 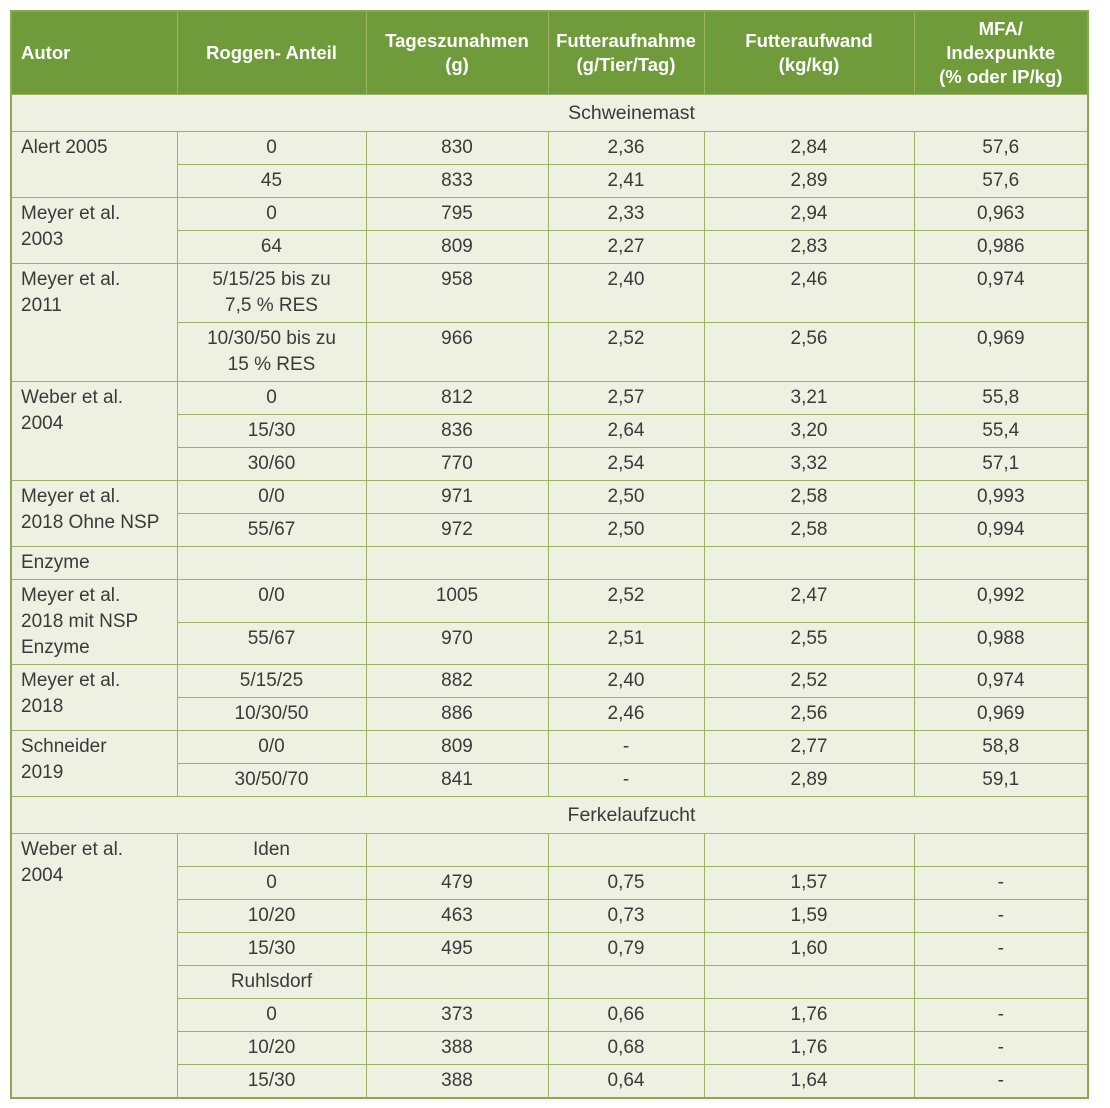 What do you see at coordinates (809, 497) in the screenshot?
I see `futteraufwand-cell: 2,58` at bounding box center [809, 497].